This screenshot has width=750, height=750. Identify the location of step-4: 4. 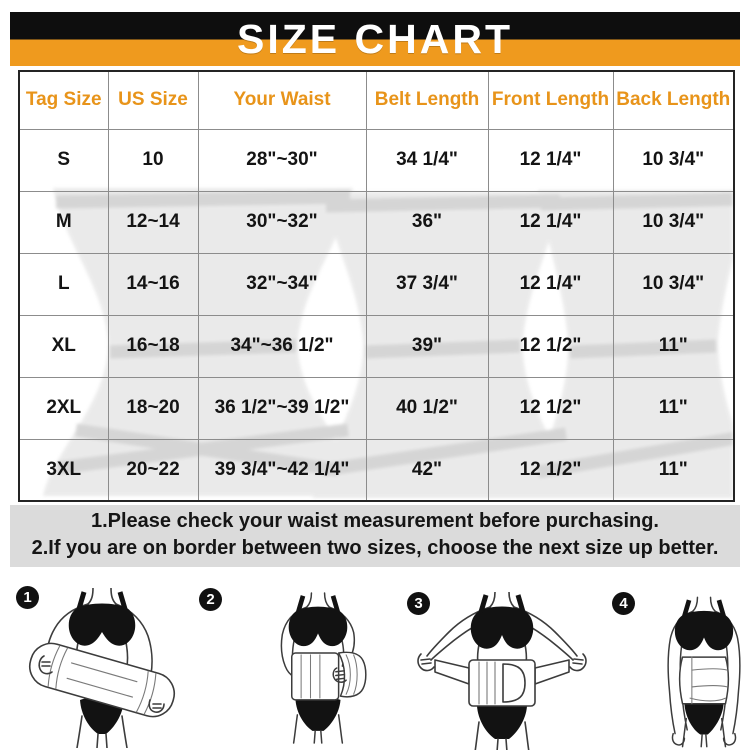
(679, 661).